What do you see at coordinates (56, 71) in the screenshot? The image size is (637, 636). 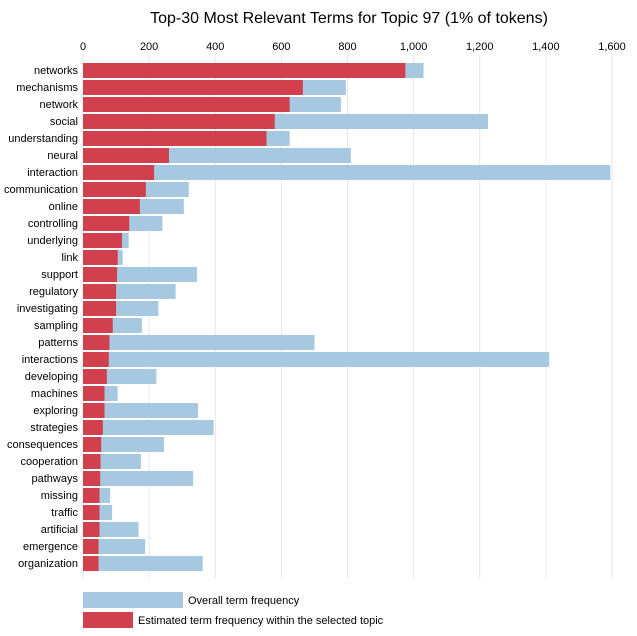 I see `term-label-networks: networks` at bounding box center [56, 71].